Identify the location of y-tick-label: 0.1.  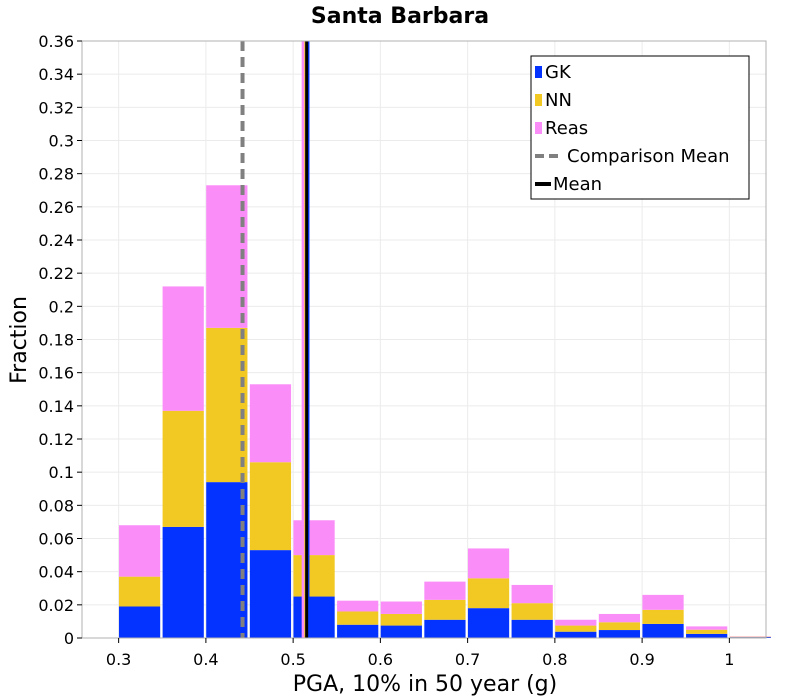
(61, 472).